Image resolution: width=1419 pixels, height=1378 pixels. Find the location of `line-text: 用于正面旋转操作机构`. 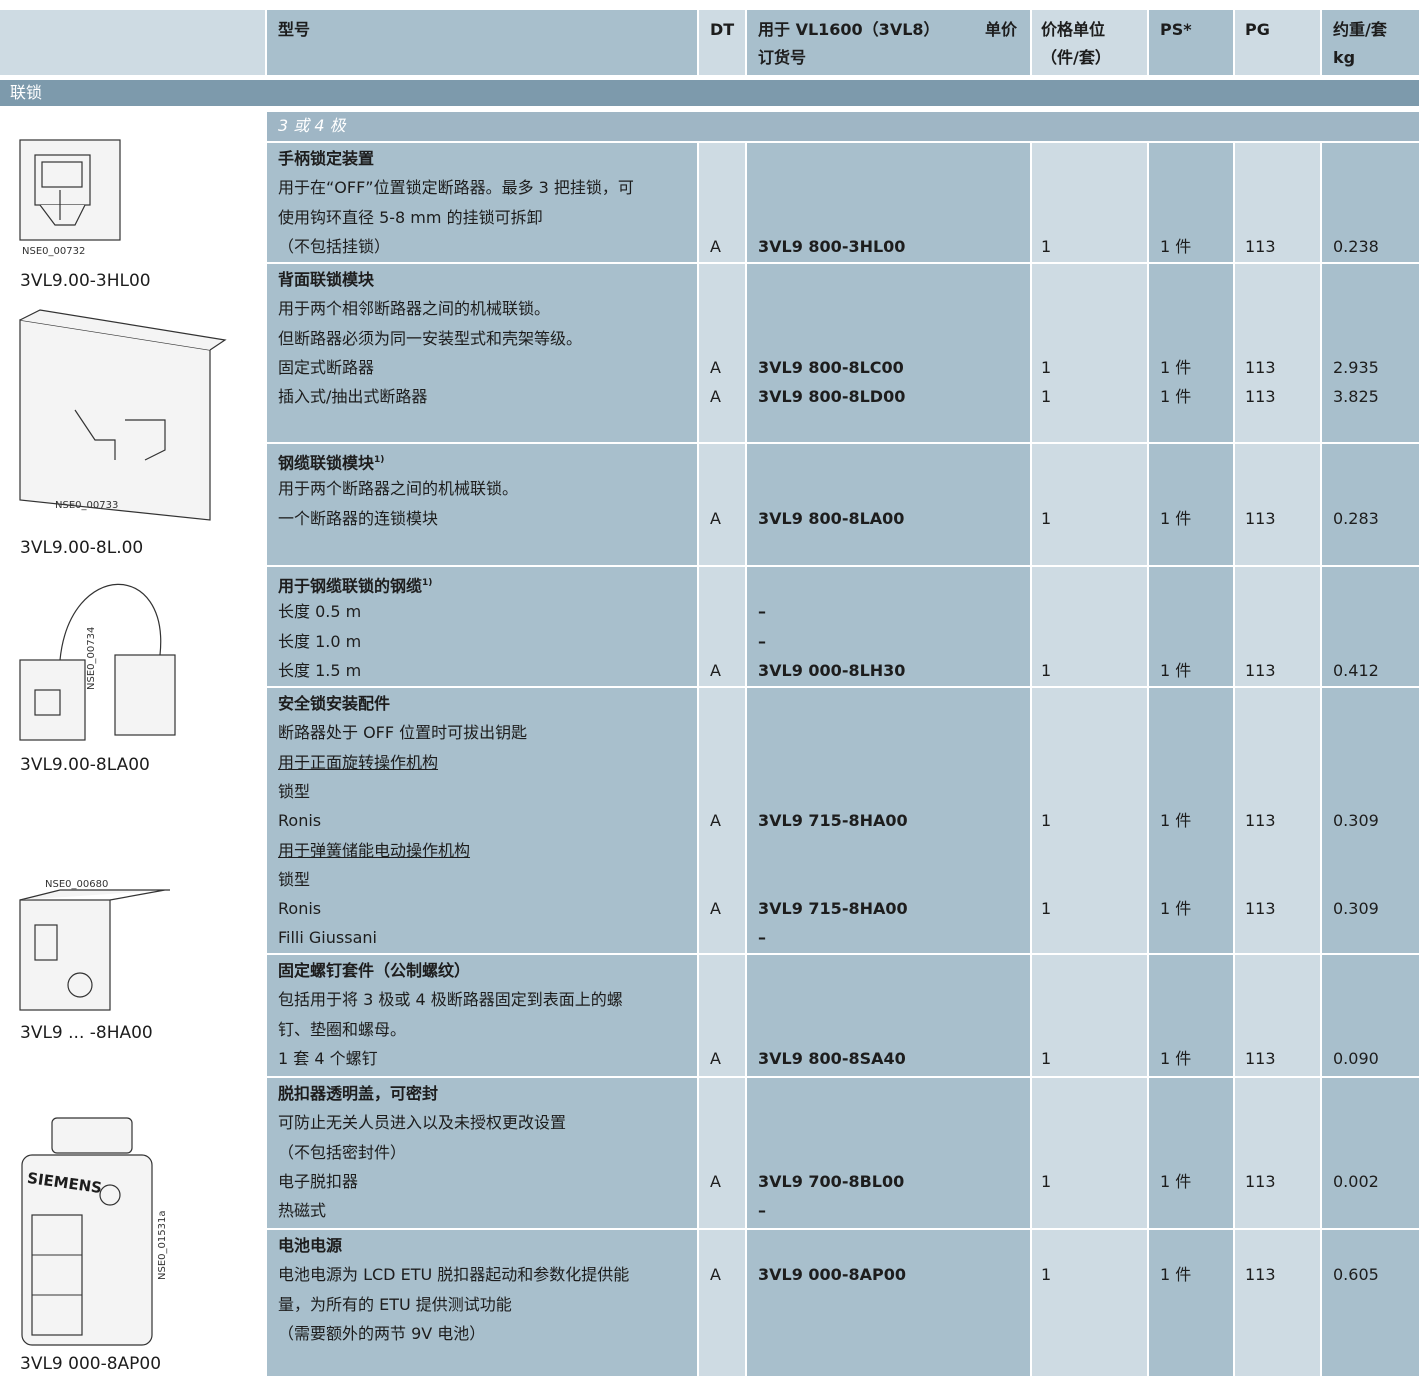

line-text: 用于正面旋转操作机构 is located at coordinates (358, 762).